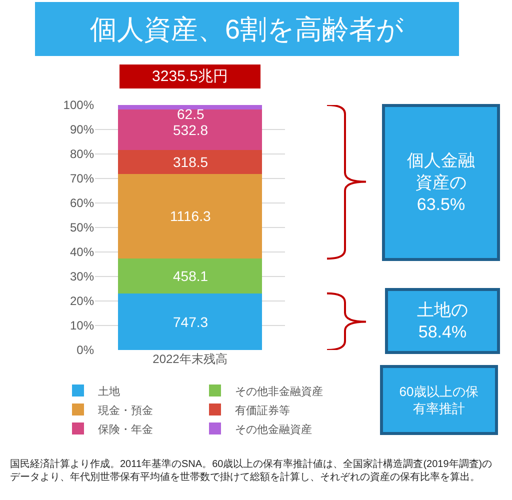  I want to click on y-tick-label: 70%, so click(82, 179).